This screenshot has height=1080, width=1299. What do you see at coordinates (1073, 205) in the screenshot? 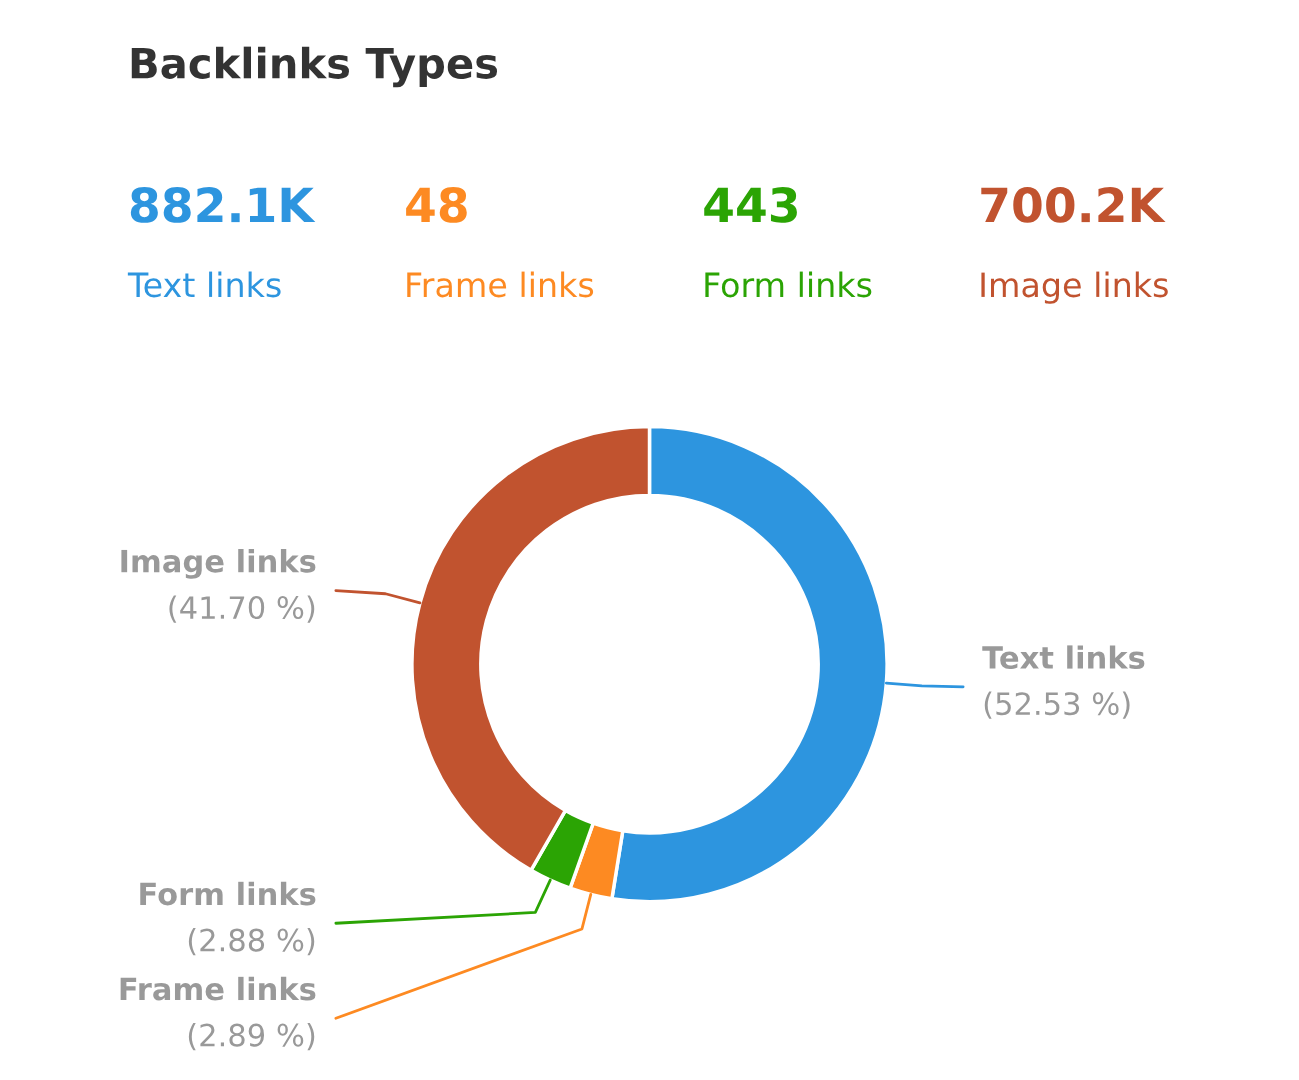
I see `text: 700.2K` at bounding box center [1073, 205].